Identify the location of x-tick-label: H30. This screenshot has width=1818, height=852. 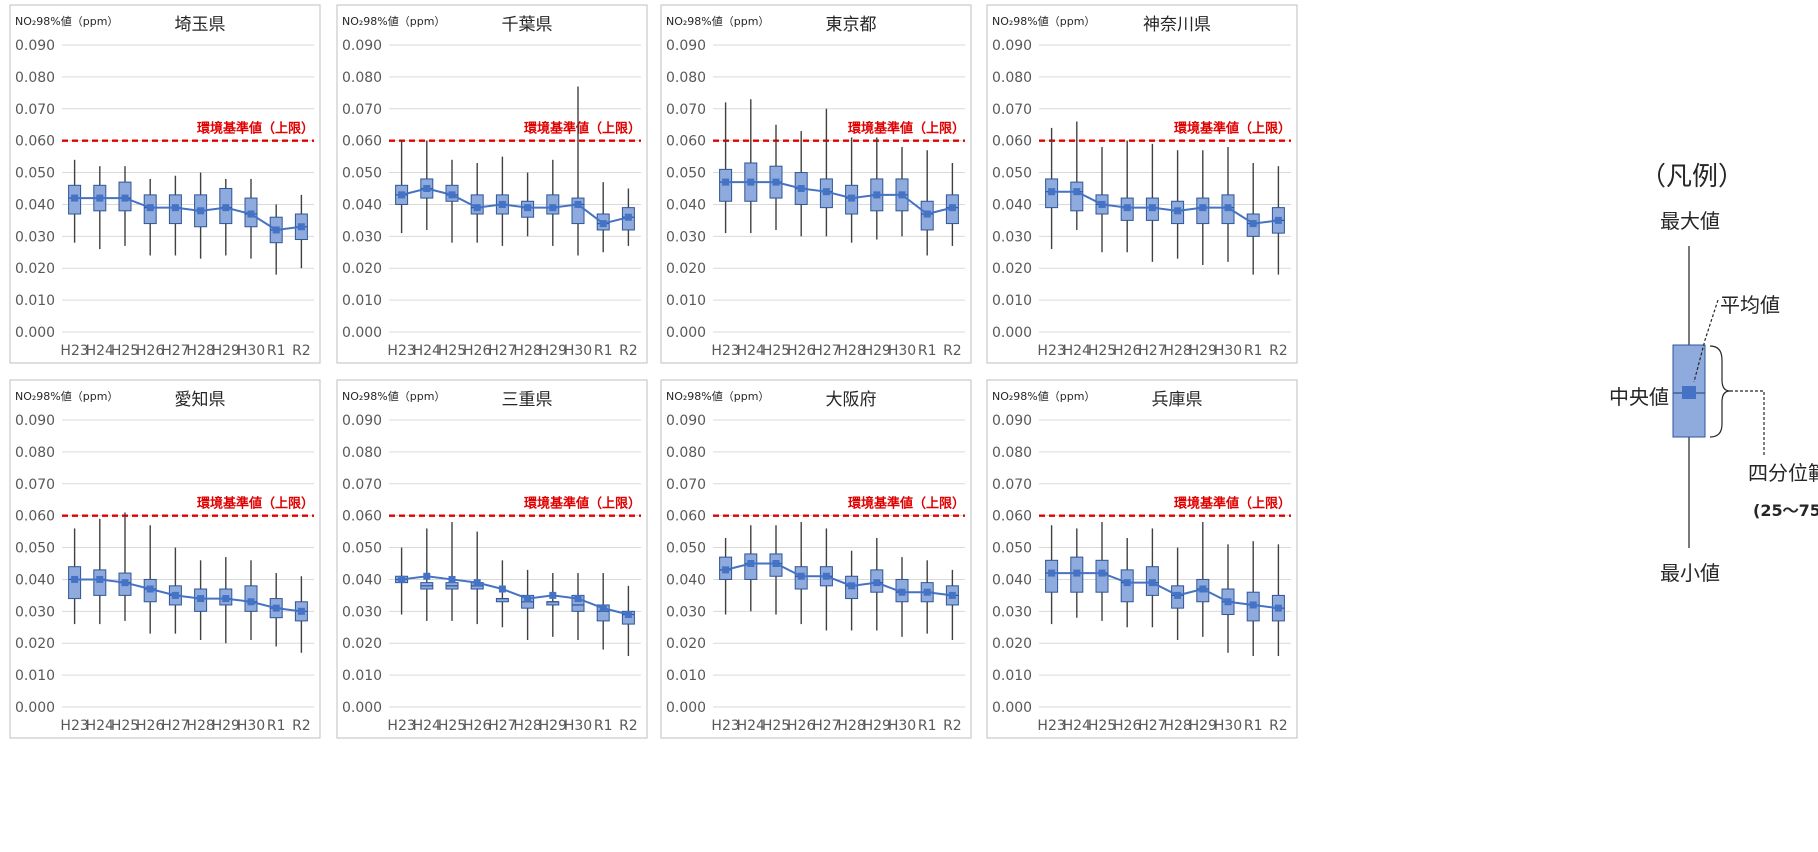
(251, 726).